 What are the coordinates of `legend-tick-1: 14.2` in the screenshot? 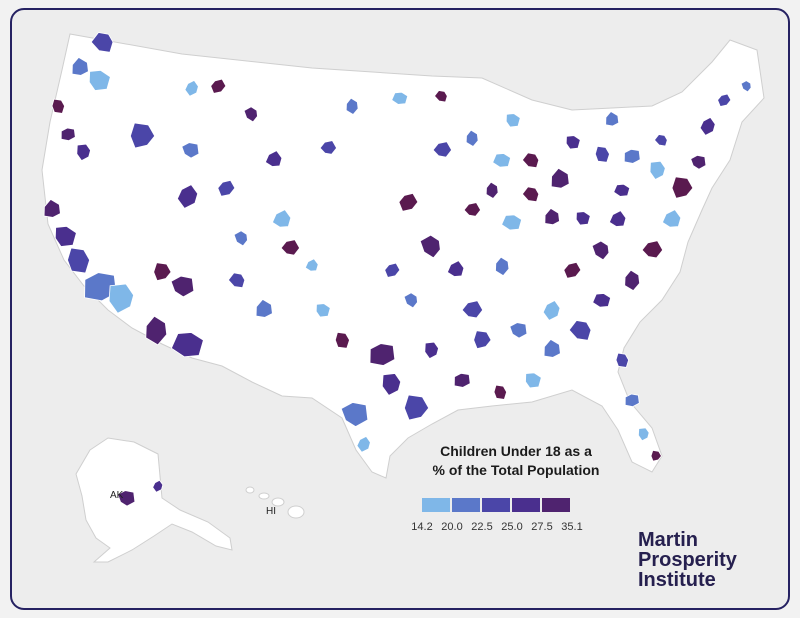 It's located at (422, 527).